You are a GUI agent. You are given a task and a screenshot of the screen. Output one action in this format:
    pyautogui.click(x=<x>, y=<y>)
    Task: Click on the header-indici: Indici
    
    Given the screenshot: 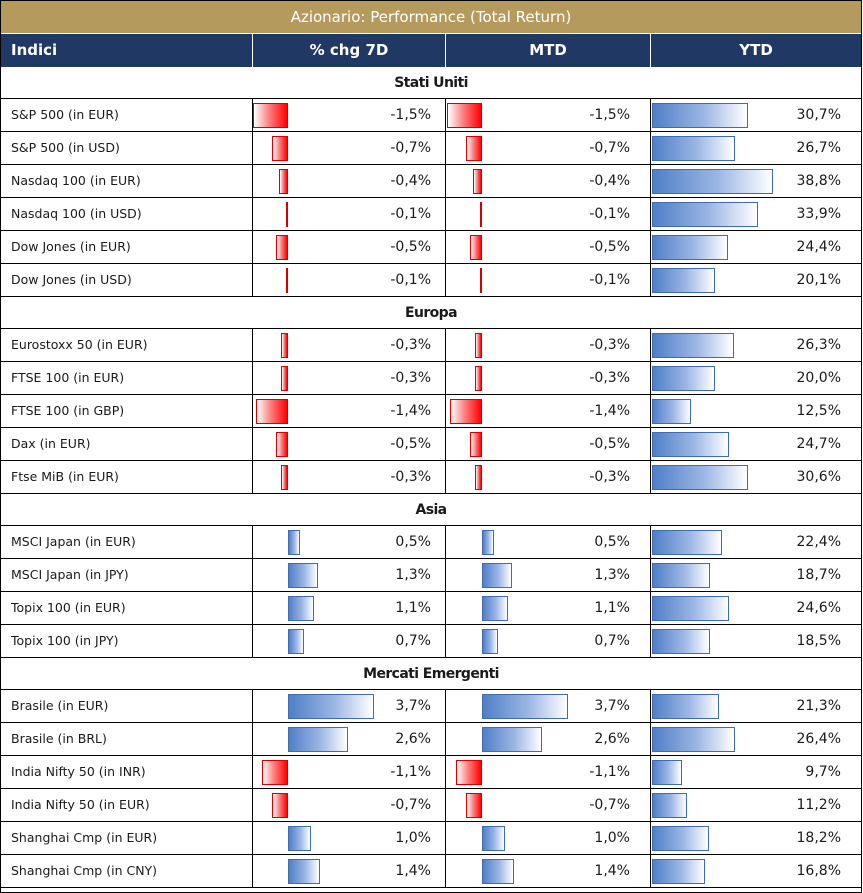 What is the action you would take?
    pyautogui.click(x=34, y=50)
    